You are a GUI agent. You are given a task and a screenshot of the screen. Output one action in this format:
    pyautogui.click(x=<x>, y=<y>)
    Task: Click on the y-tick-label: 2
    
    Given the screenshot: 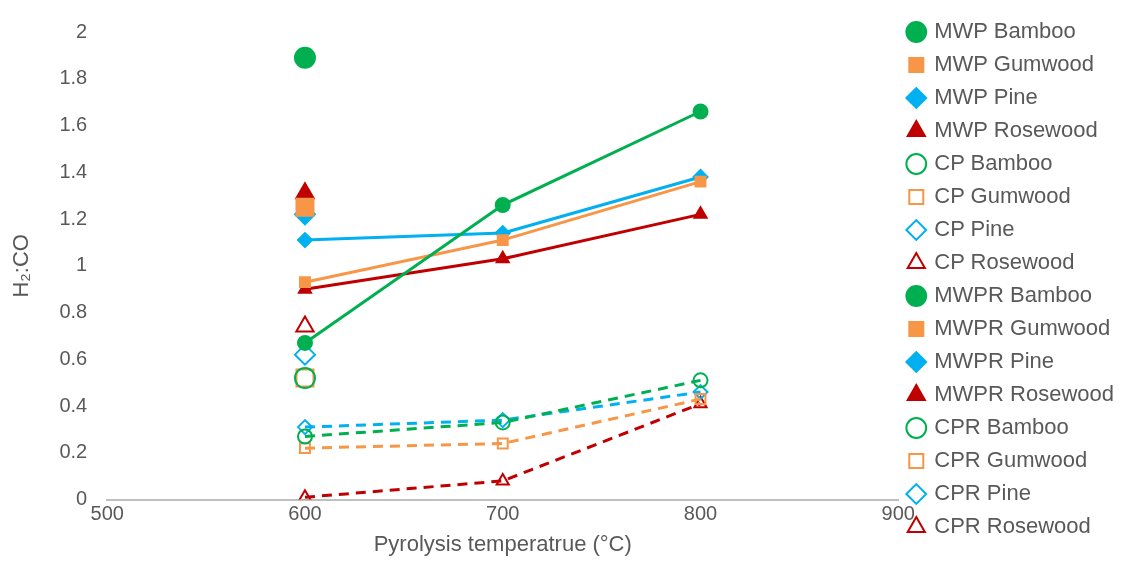 What is the action you would take?
    pyautogui.click(x=82, y=30)
    